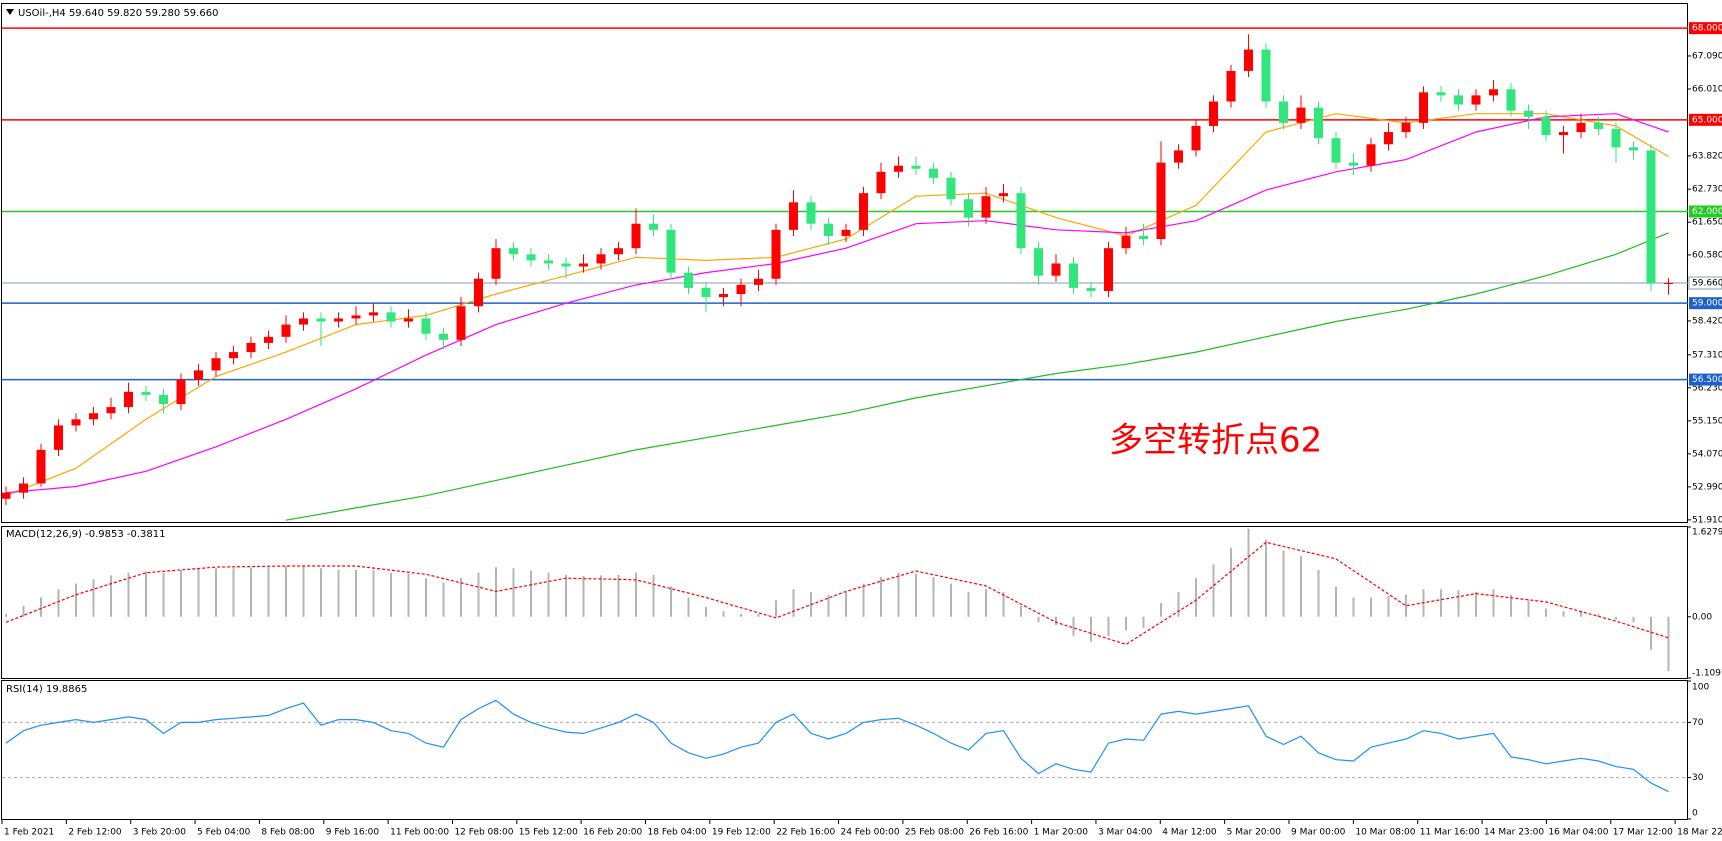 The height and width of the screenshot is (841, 1722). Describe the element at coordinates (118, 13) in the screenshot. I see `chart-title: USOil-,H4 59.640 59.820 59.280 59.660` at that location.